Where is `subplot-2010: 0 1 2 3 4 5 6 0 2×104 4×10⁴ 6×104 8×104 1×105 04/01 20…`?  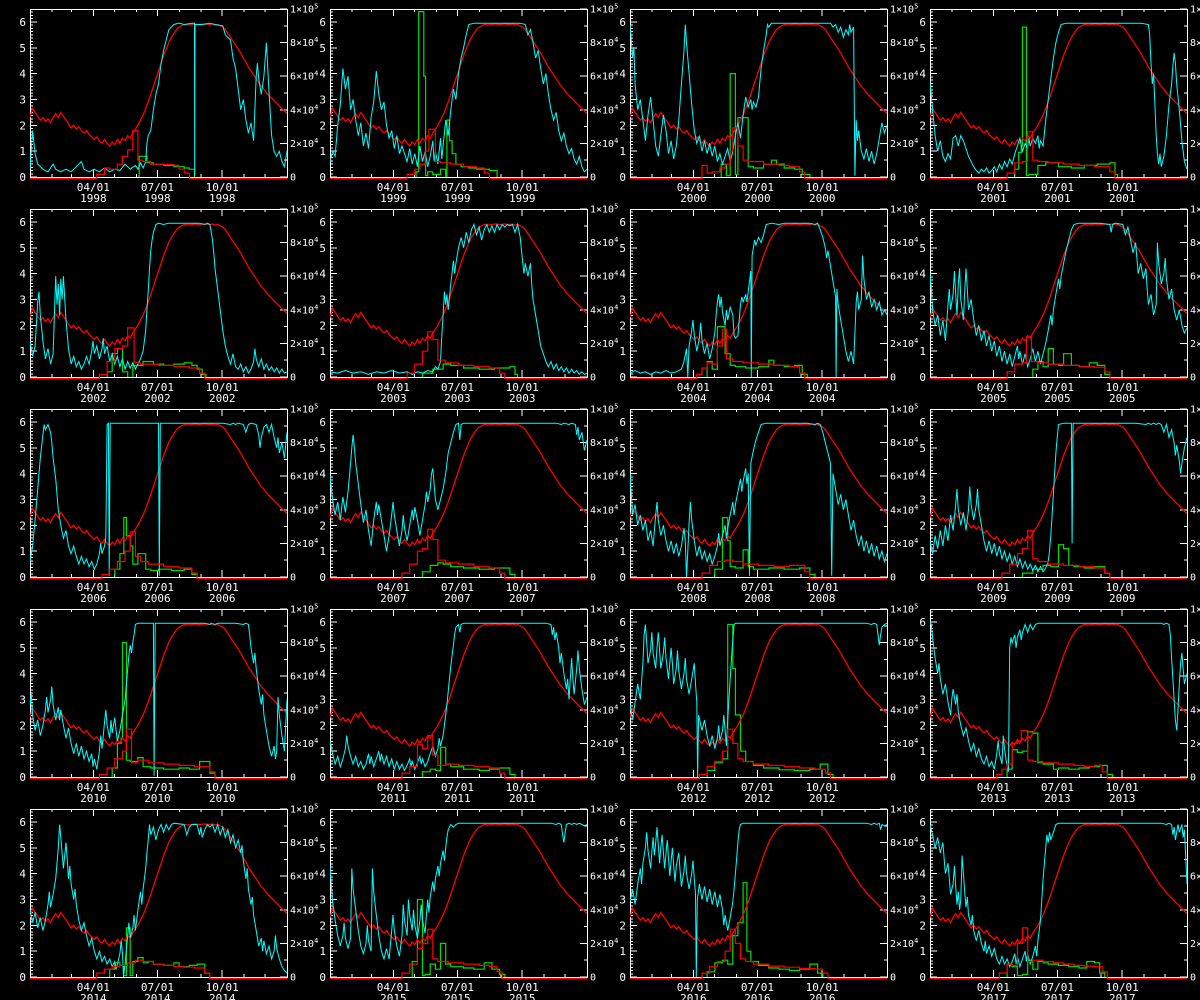 subplot-2010: 0 1 2 3 4 5 6 0 2×104 4×10⁴ 6×104 8×104 1×105 04/01 20… is located at coordinates (159, 703).